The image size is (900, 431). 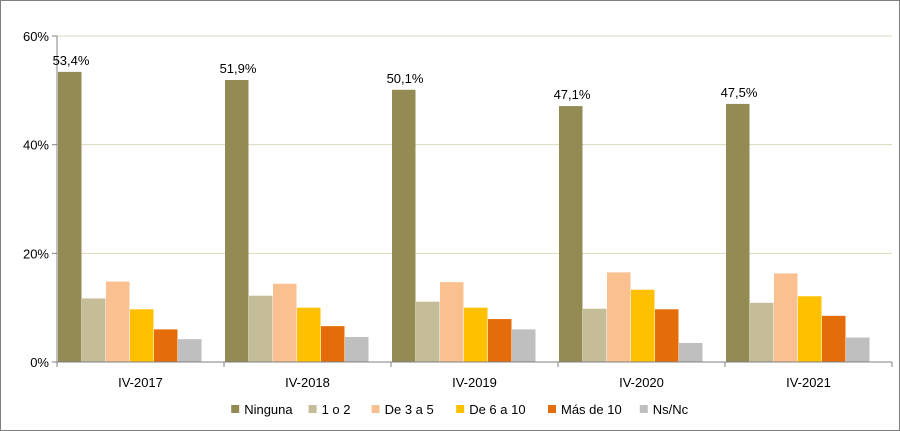 What do you see at coordinates (671, 409) in the screenshot?
I see `legend-label-ns-nc: Ns/Nc` at bounding box center [671, 409].